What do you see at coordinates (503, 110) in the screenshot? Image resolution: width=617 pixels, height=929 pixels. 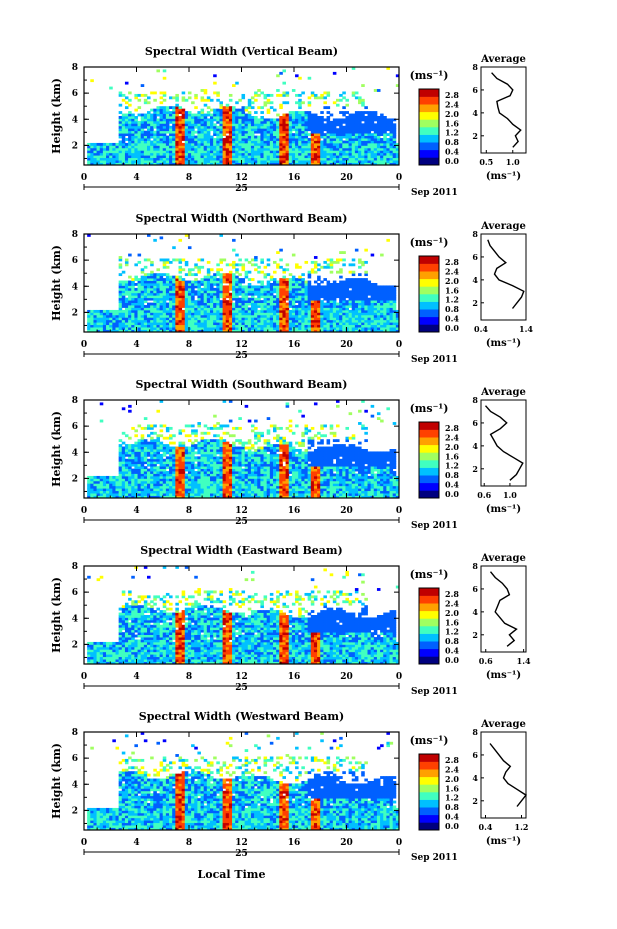 I see `average-frame` at bounding box center [503, 110].